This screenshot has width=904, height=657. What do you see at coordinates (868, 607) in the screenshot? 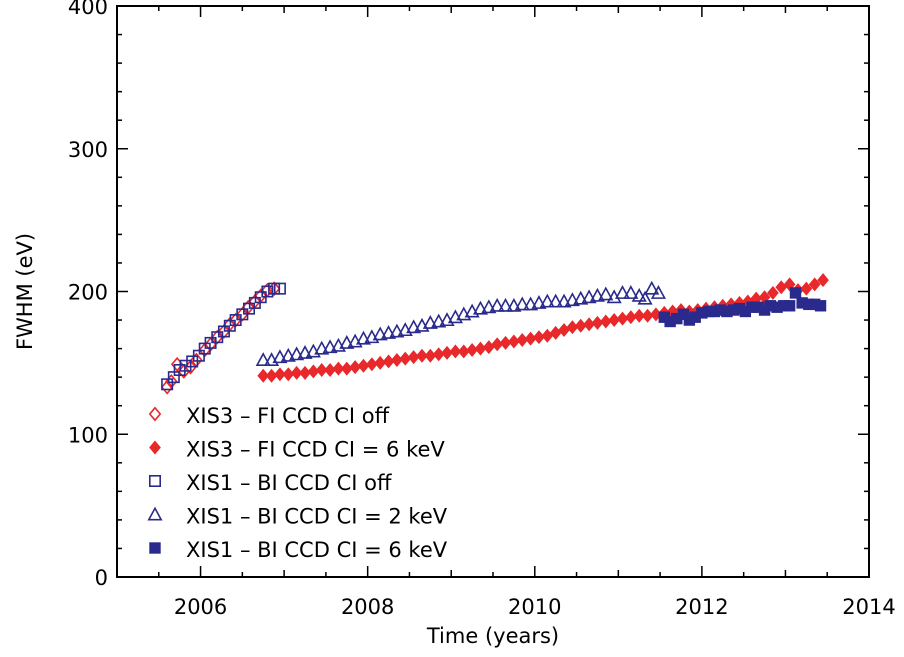
I see `x-tick-label: 2014` at bounding box center [868, 607].